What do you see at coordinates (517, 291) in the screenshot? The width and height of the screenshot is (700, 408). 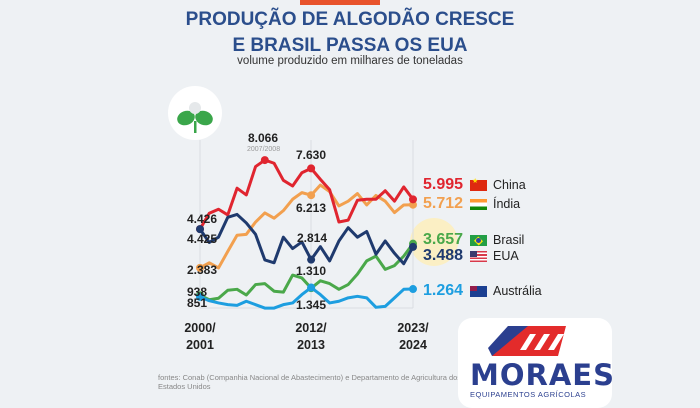 I see `legend-name-australia: Austrália` at bounding box center [517, 291].